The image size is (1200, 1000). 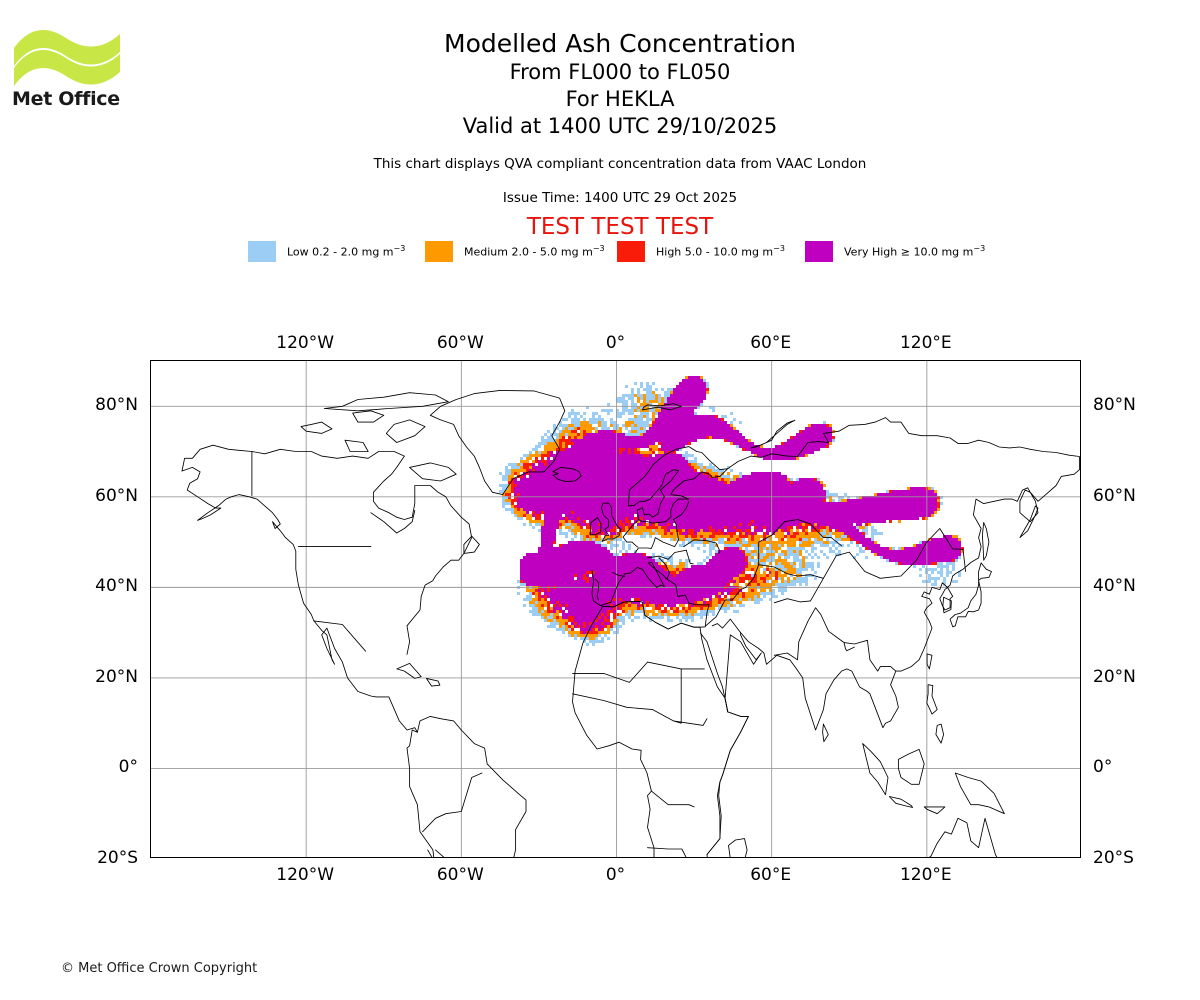 What do you see at coordinates (159, 968) in the screenshot?
I see `copyright-text: © Met Office Crown Copyright` at bounding box center [159, 968].